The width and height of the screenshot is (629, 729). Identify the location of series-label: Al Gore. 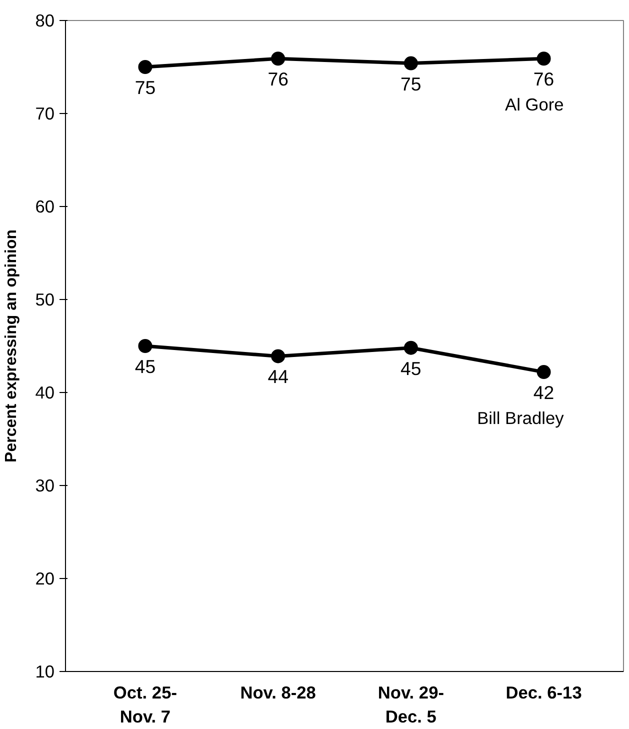
(534, 104).